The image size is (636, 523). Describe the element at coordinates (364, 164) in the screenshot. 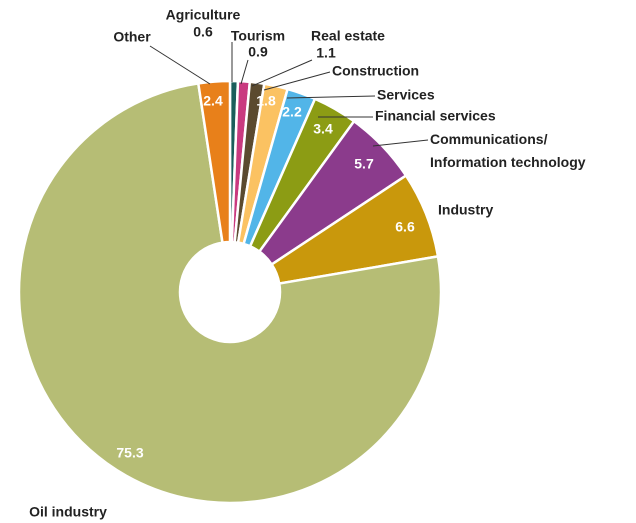

I see `value-label: 5.7` at that location.